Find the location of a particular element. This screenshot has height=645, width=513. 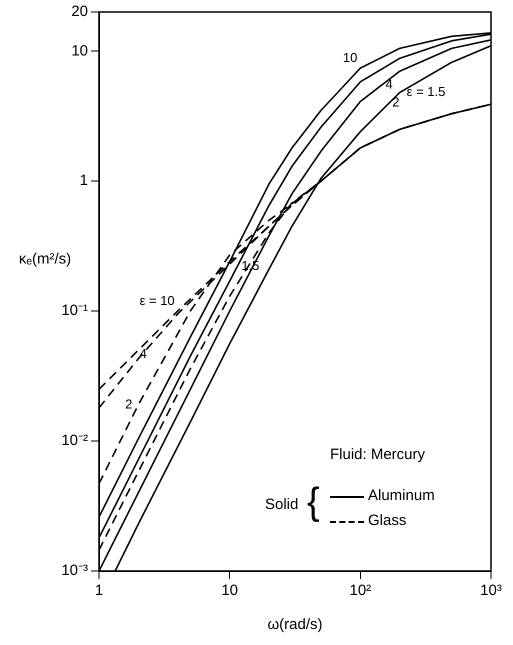

y-tick-label: 1 is located at coordinates (84, 181).